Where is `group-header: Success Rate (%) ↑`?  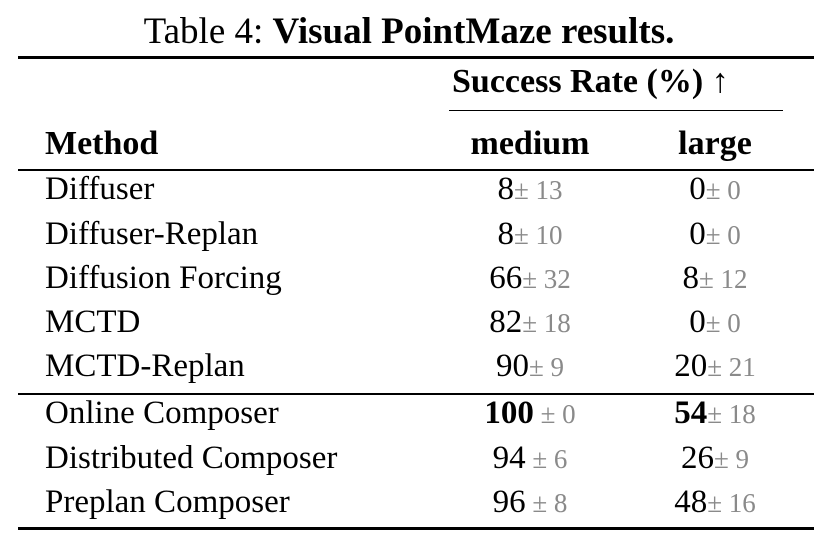 group-header: Success Rate (%) ↑ is located at coordinates (590, 81).